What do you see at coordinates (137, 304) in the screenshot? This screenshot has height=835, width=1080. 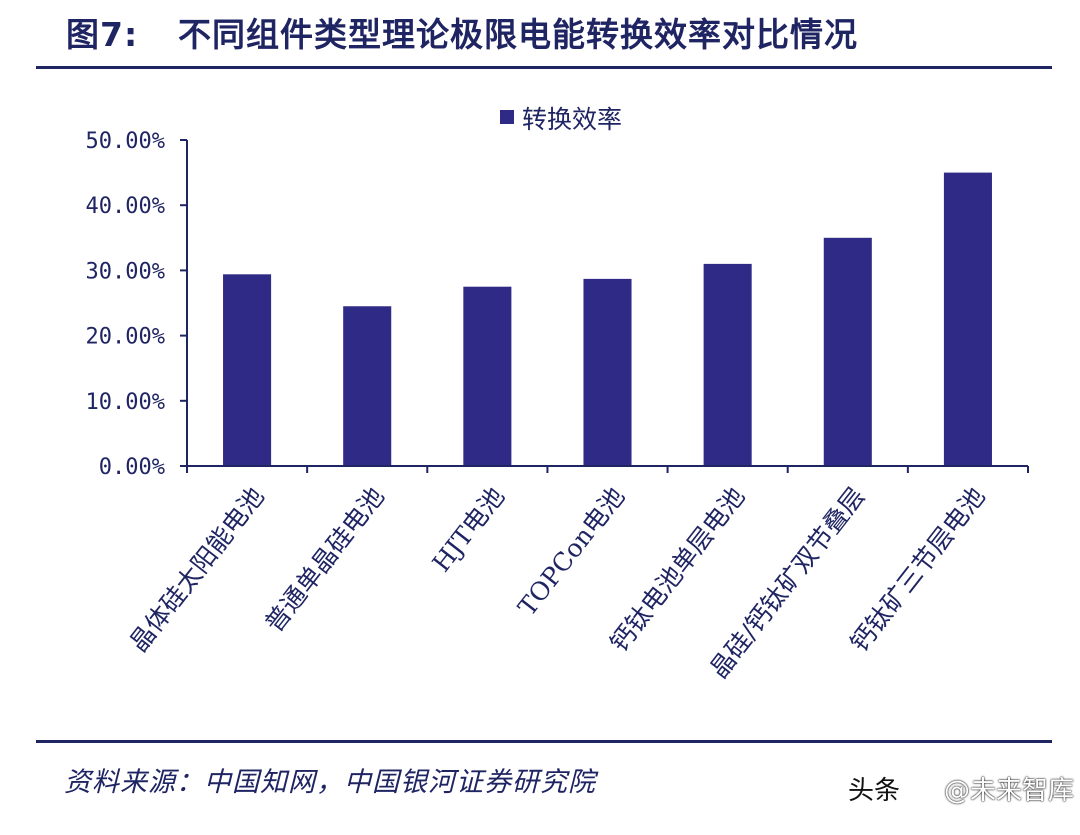 I see `y-axis: 0.00% 10.00% 20.00% 30.00% 40.00% 50.00%` at bounding box center [137, 304].